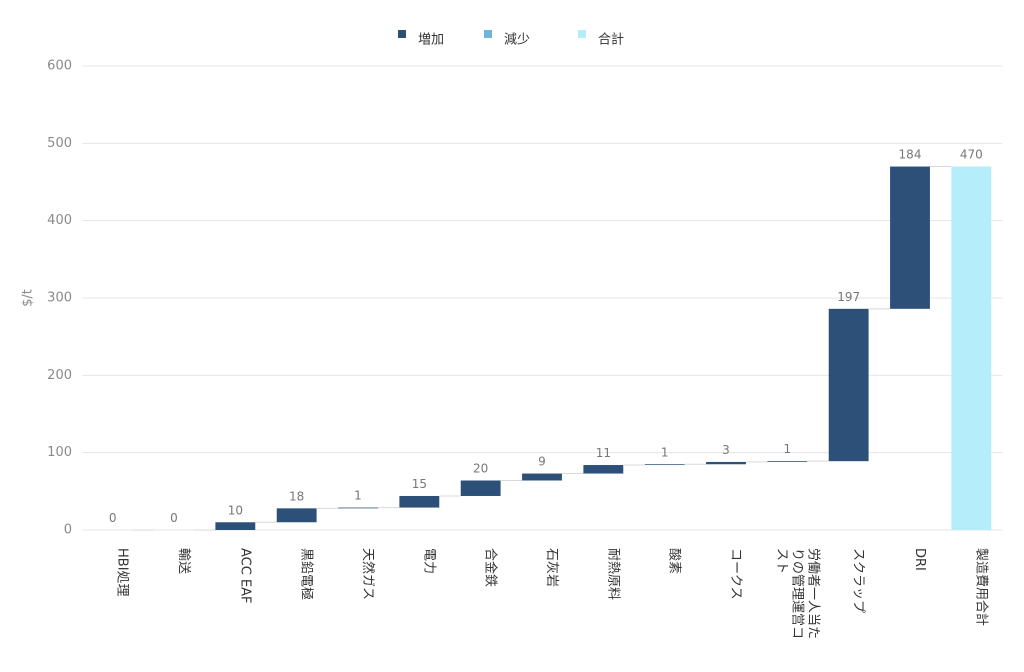 This screenshot has height=672, width=1024. Describe the element at coordinates (726, 450) in the screenshot. I see `value-label: 3` at that location.